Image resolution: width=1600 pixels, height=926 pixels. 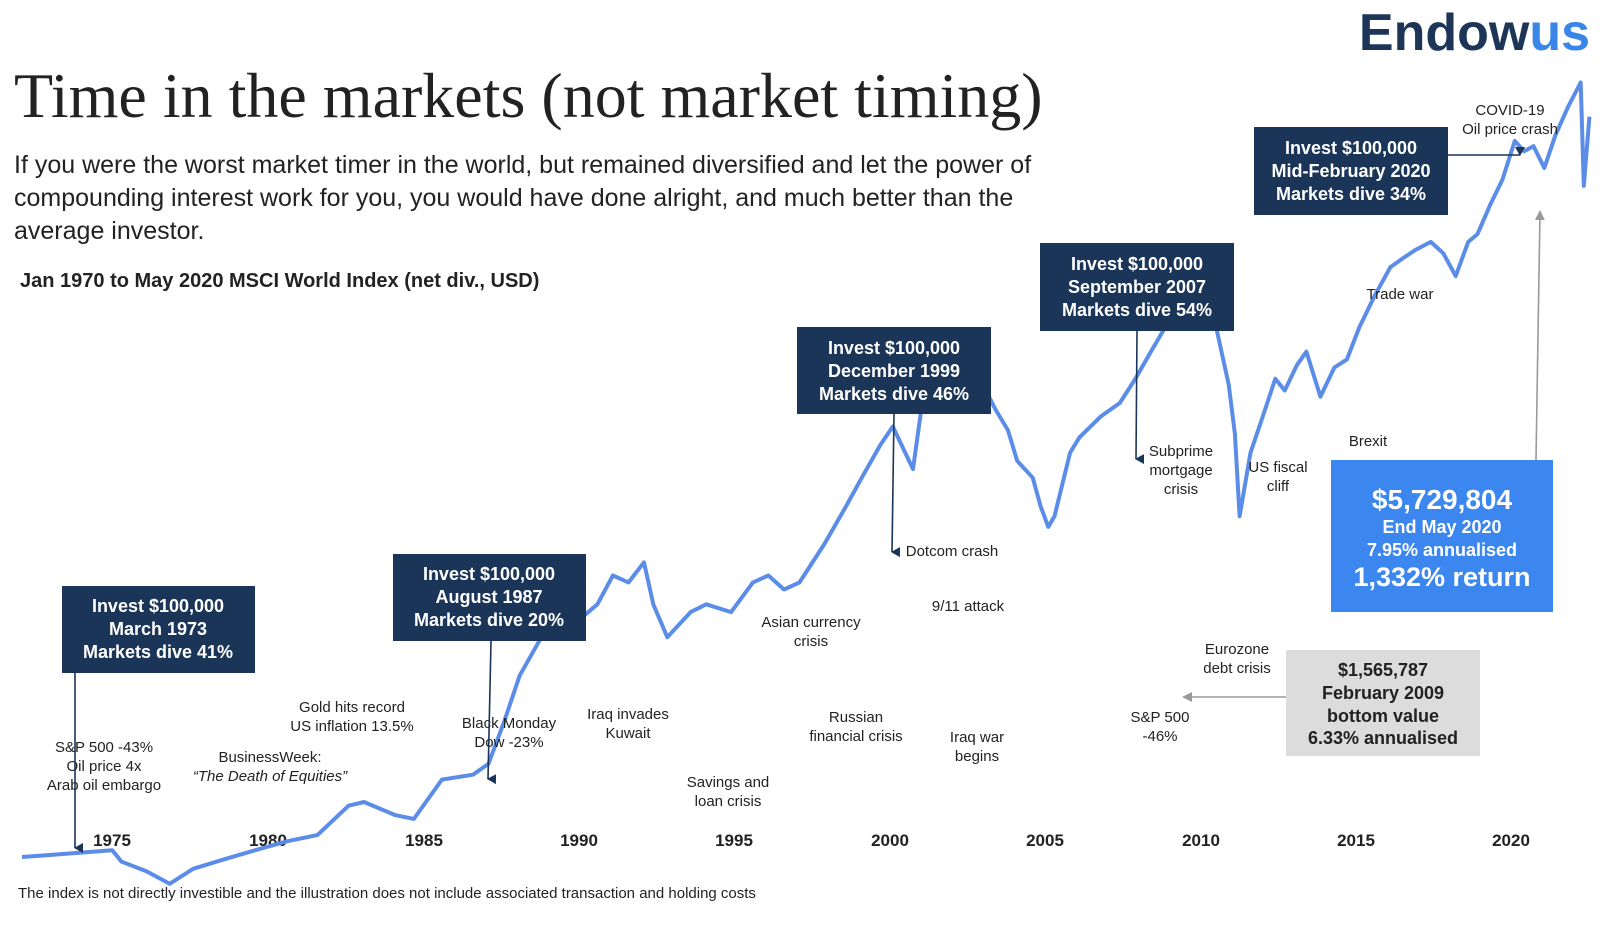 What do you see at coordinates (1180, 470) in the screenshot?
I see `annotation-label: mortgage` at bounding box center [1180, 470].